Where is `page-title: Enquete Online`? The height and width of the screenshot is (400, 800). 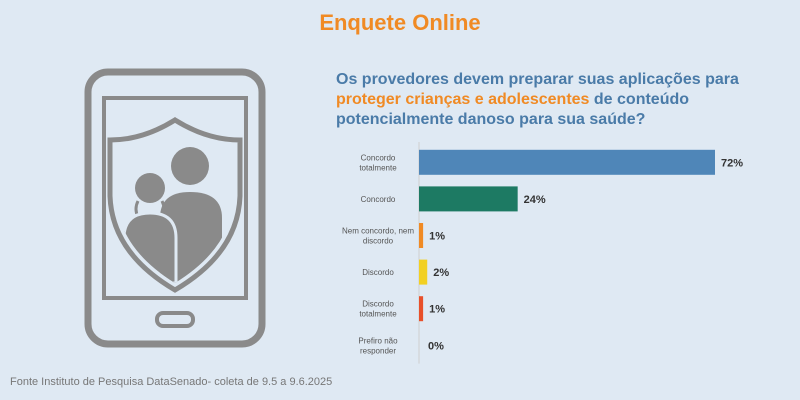
page-title: Enquete Online is located at coordinates (400, 22).